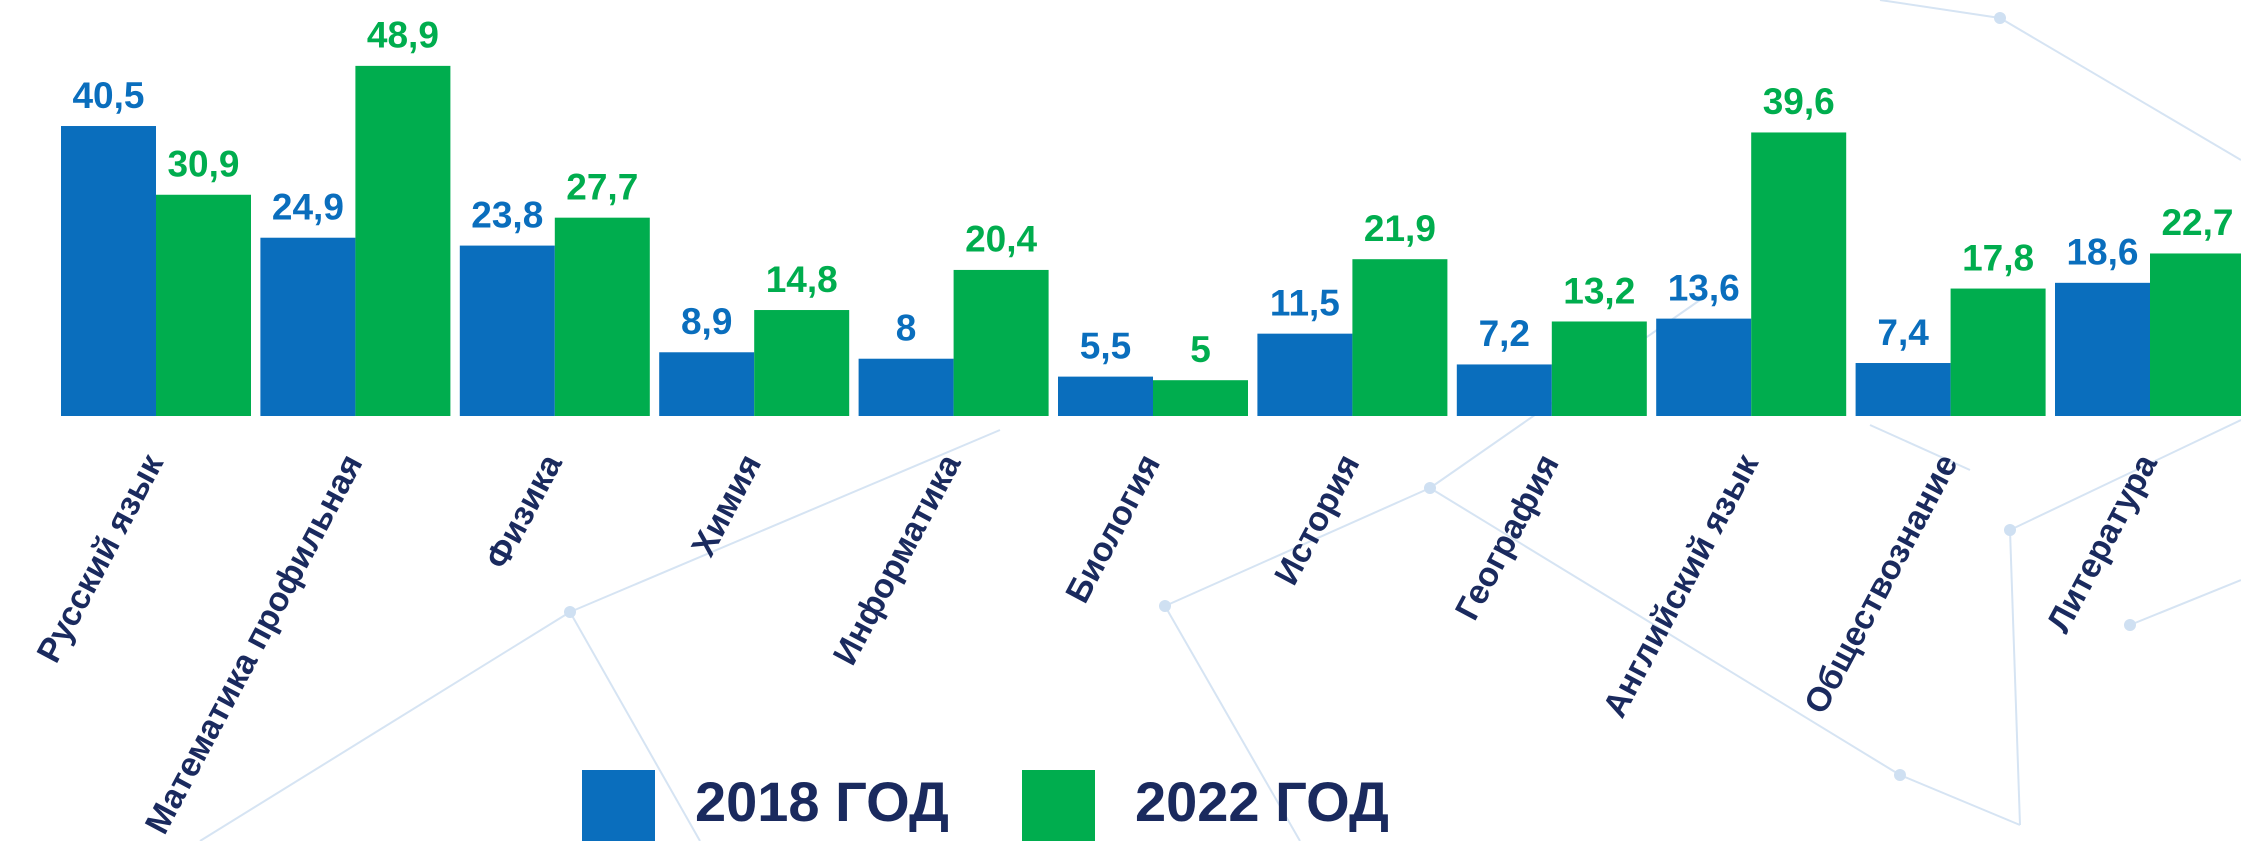 This screenshot has width=2241, height=841. What do you see at coordinates (1599, 290) in the screenshot?
I see `value-label: 13,2` at bounding box center [1599, 290].